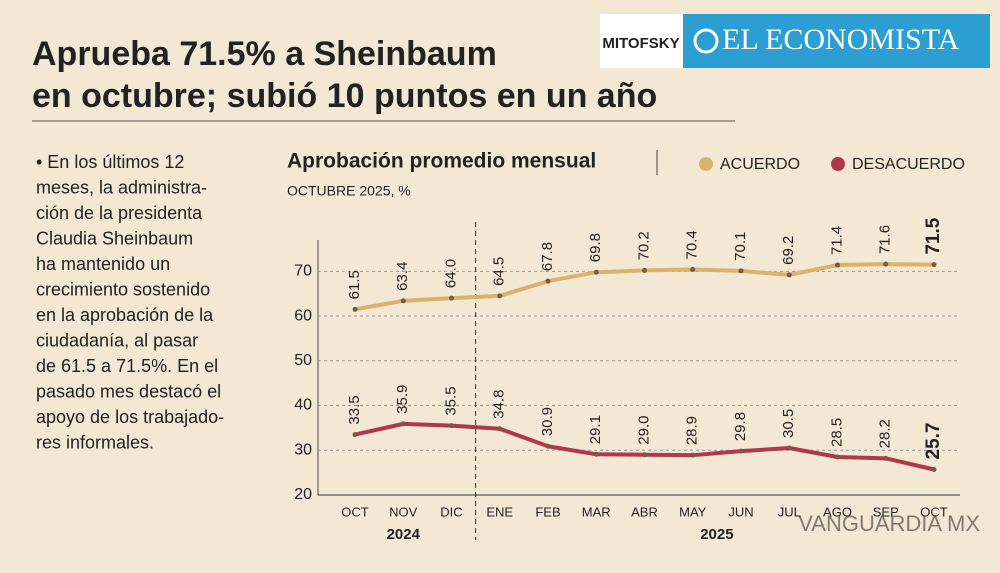  Describe the element at coordinates (837, 511) in the screenshot. I see `x-tick-label: AGO` at that location.